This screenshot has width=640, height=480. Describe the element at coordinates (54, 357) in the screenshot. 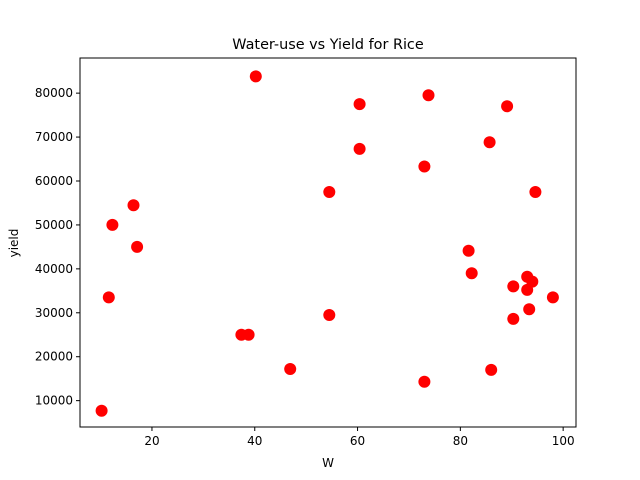

I see `y-tick-label: 20000` at that location.